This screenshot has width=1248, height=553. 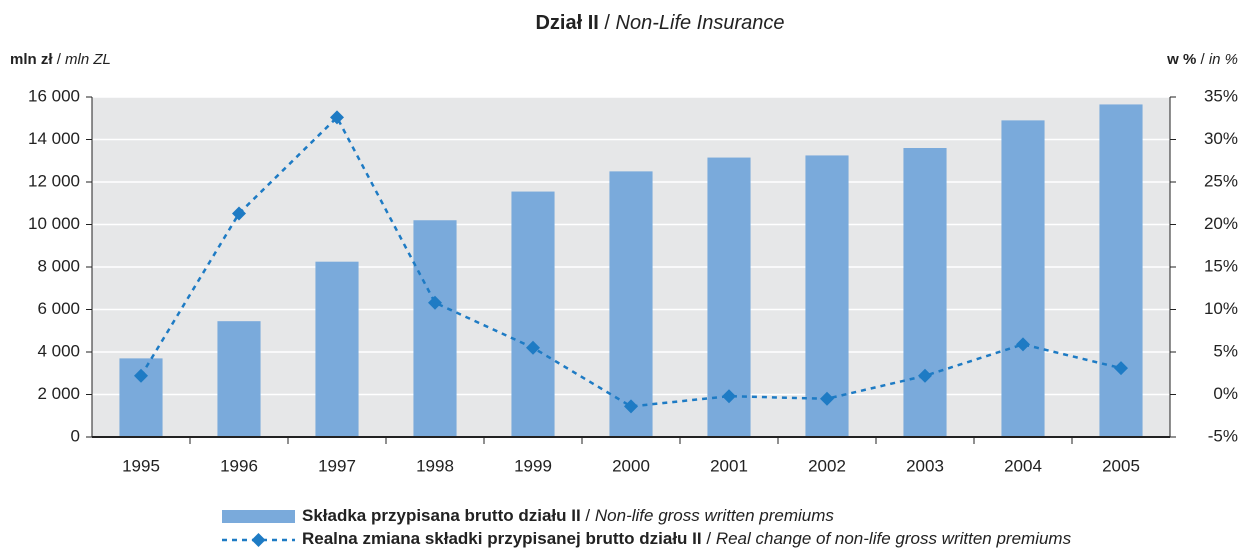 I want to click on title-en: Non-Life Insurance, so click(x=700, y=23).